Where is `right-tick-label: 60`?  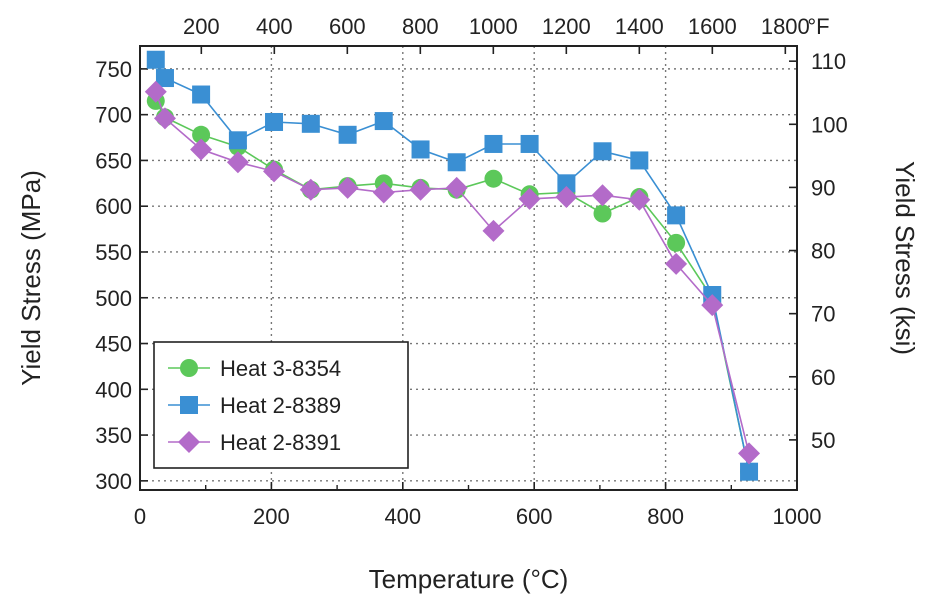 right-tick-label: 60 is located at coordinates (823, 377).